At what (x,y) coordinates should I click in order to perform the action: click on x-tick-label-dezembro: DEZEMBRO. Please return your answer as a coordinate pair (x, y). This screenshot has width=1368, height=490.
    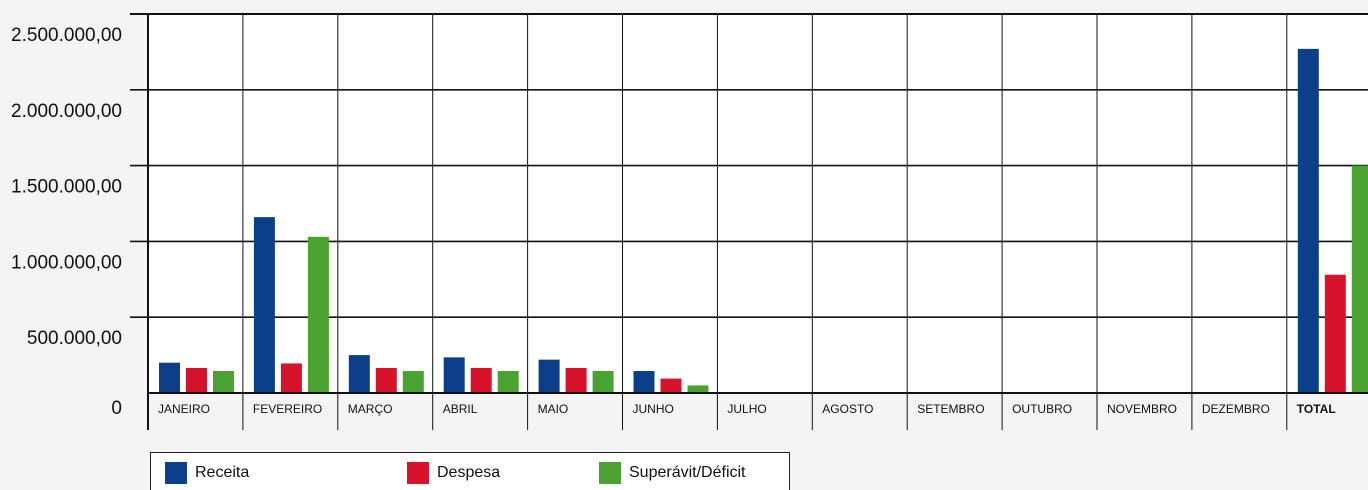
    Looking at the image, I should click on (1236, 409).